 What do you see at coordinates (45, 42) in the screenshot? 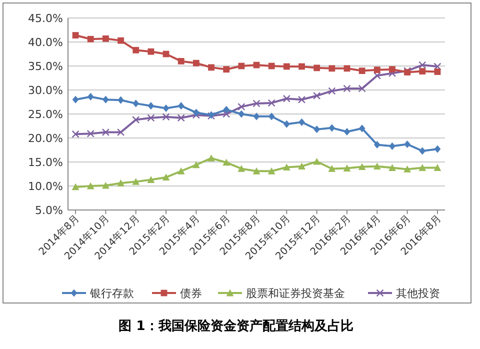
I see `y-tick-label: 40.0%` at bounding box center [45, 42].